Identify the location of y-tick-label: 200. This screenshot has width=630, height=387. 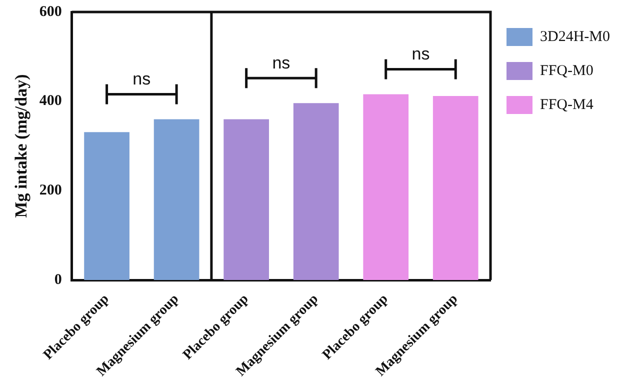
(50, 190).